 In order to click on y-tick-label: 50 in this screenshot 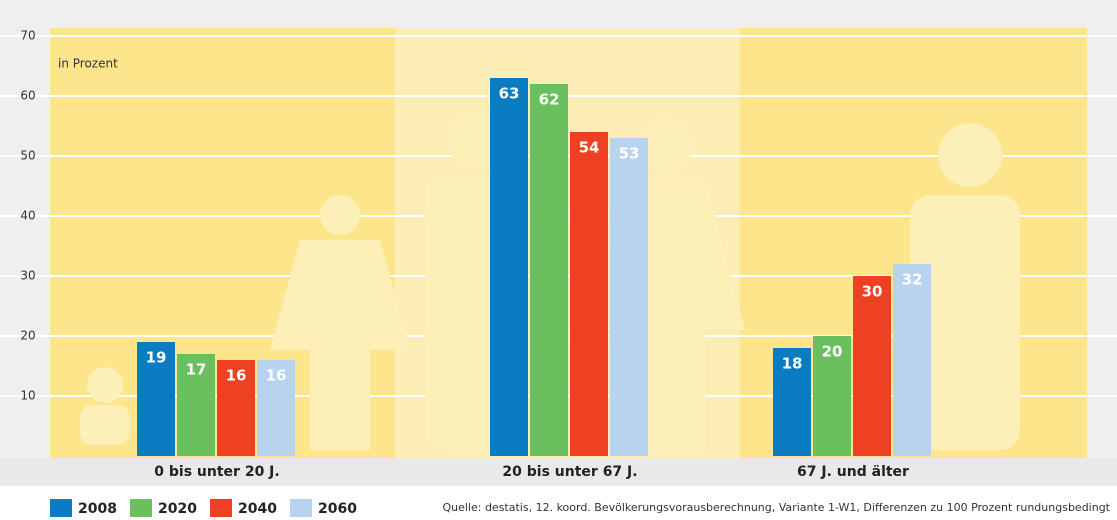, I will do `click(27, 156)`.